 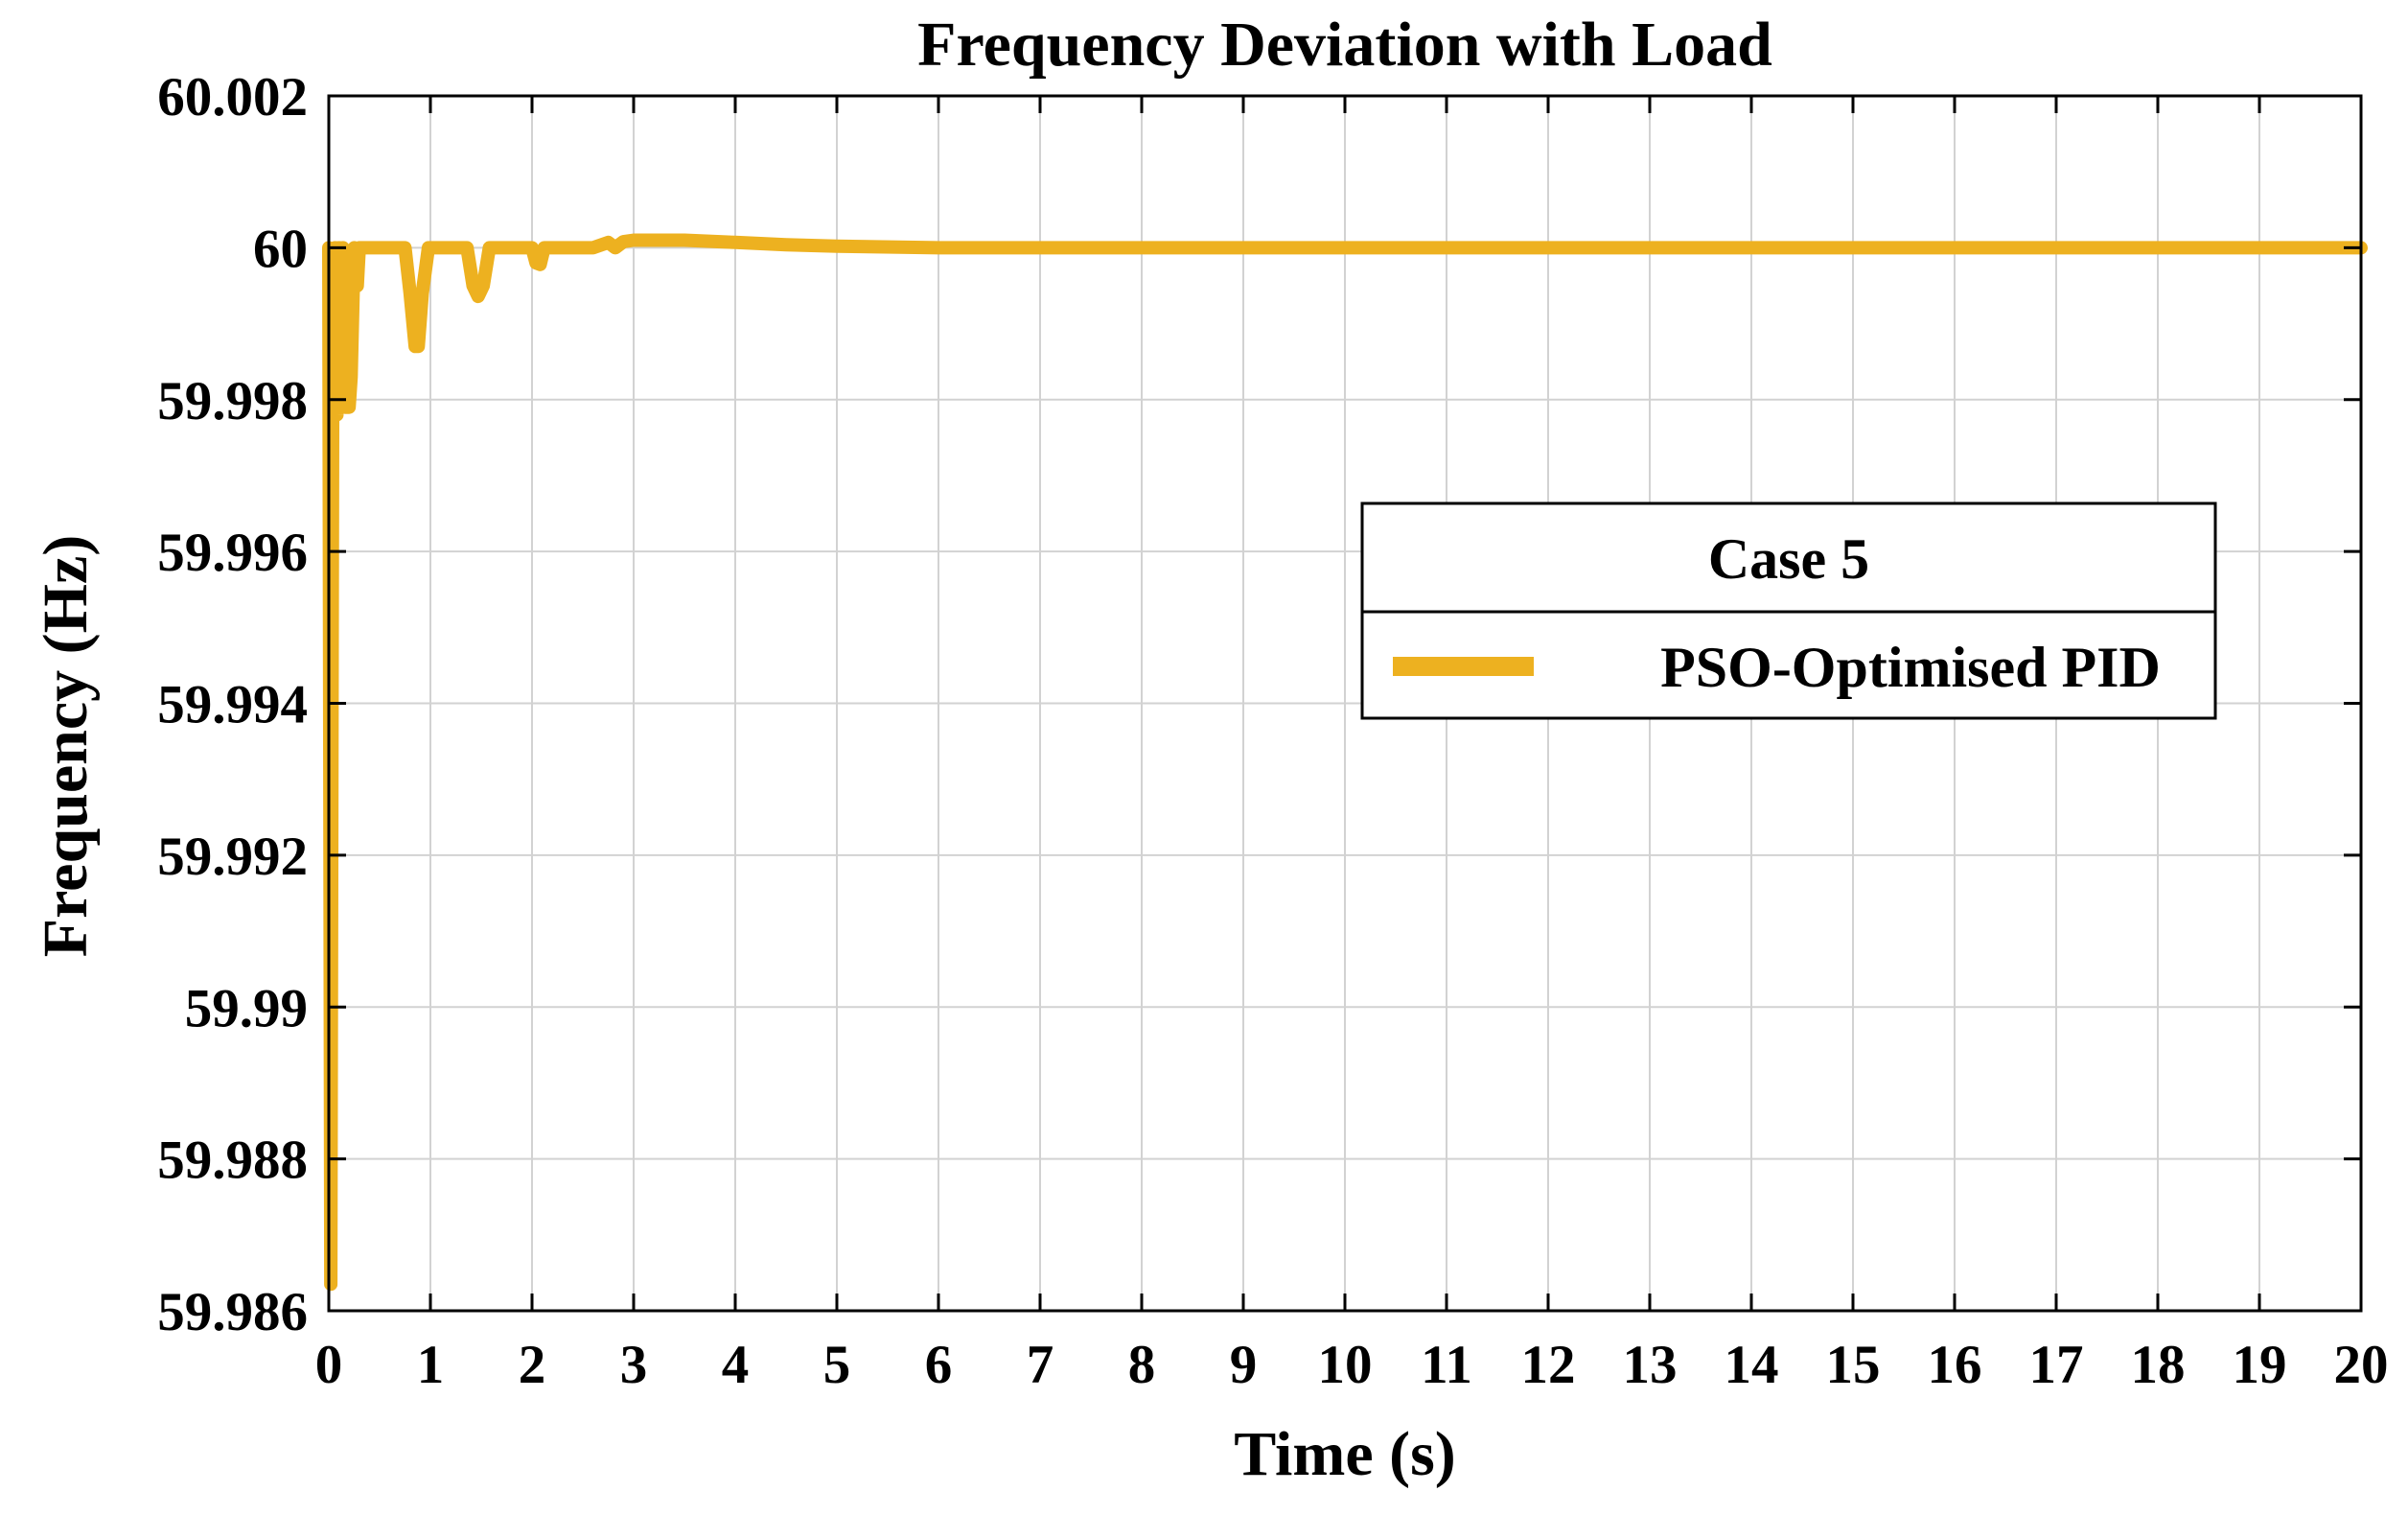 I want to click on x-tick-label: 10, so click(x=1345, y=1365).